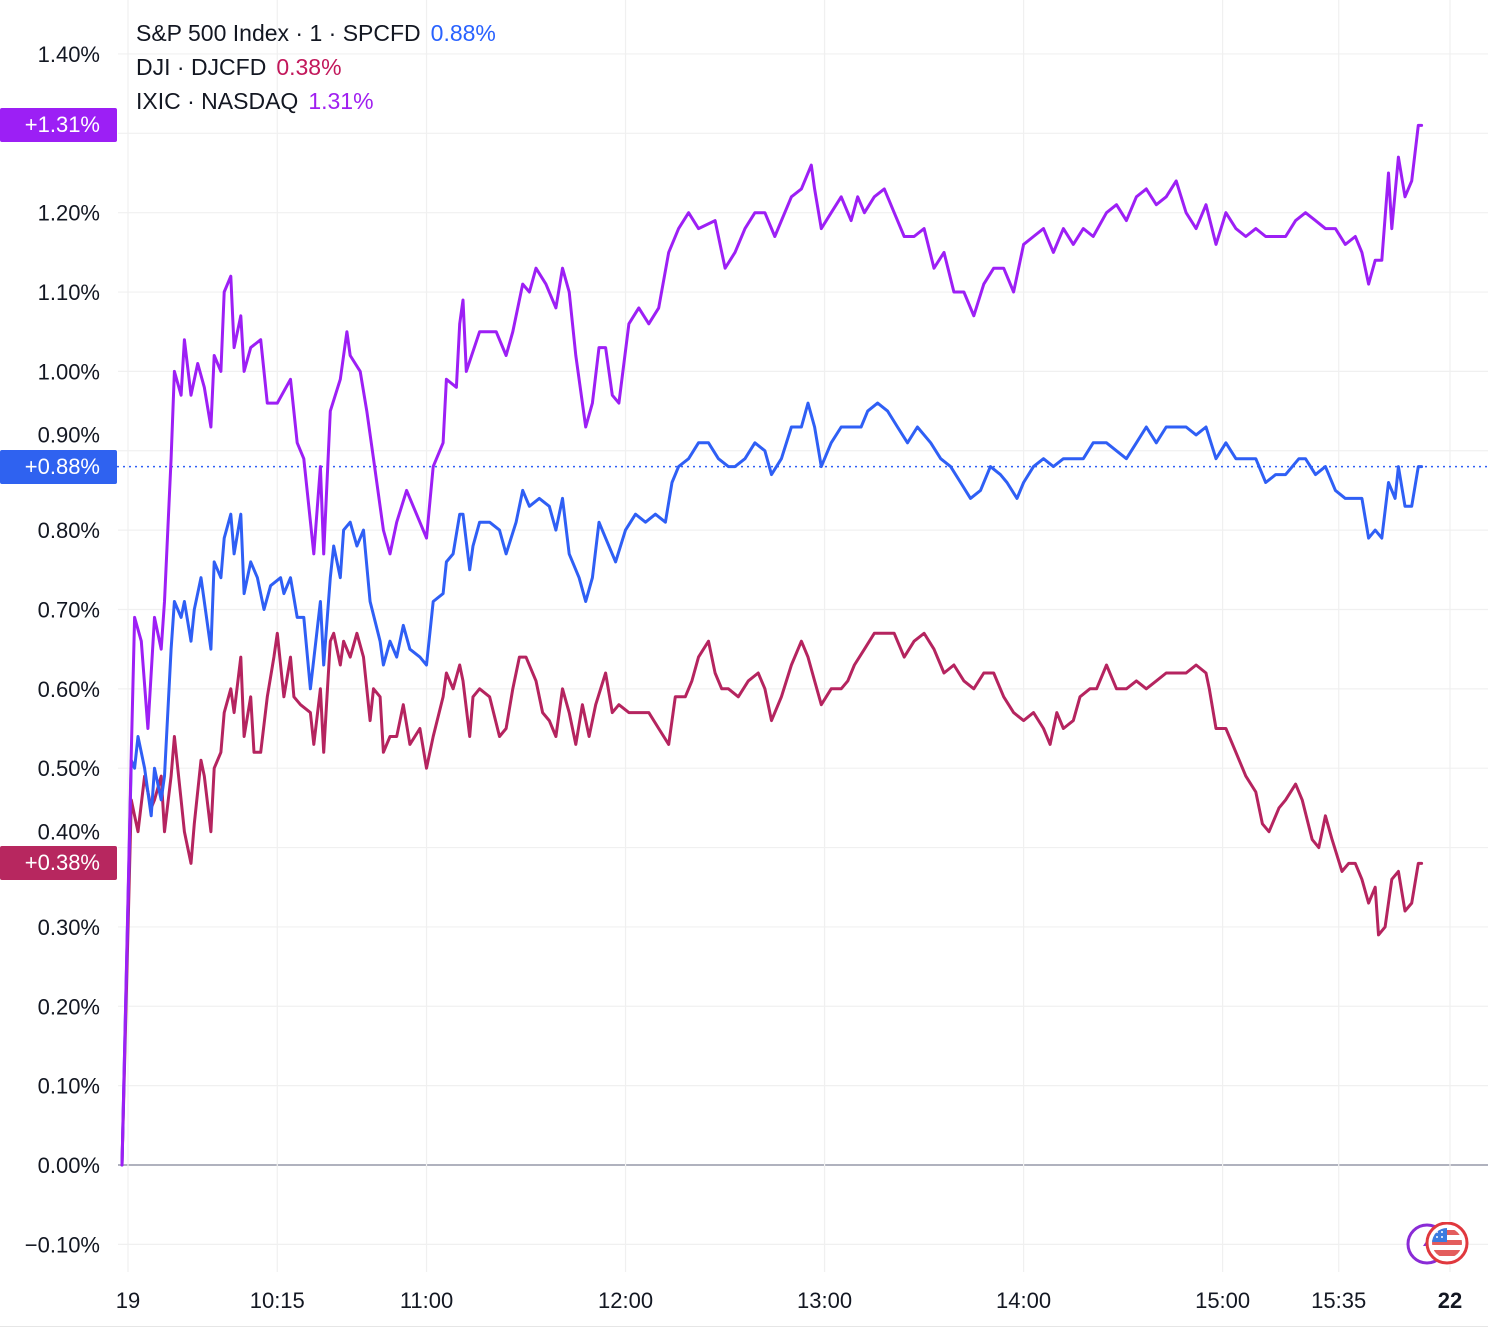 This screenshot has height=1330, width=1488. I want to click on x-axis: 19 10:15 11:00 12:00 13:00 14:00 15:00 15:35 22, so click(789, 1300).